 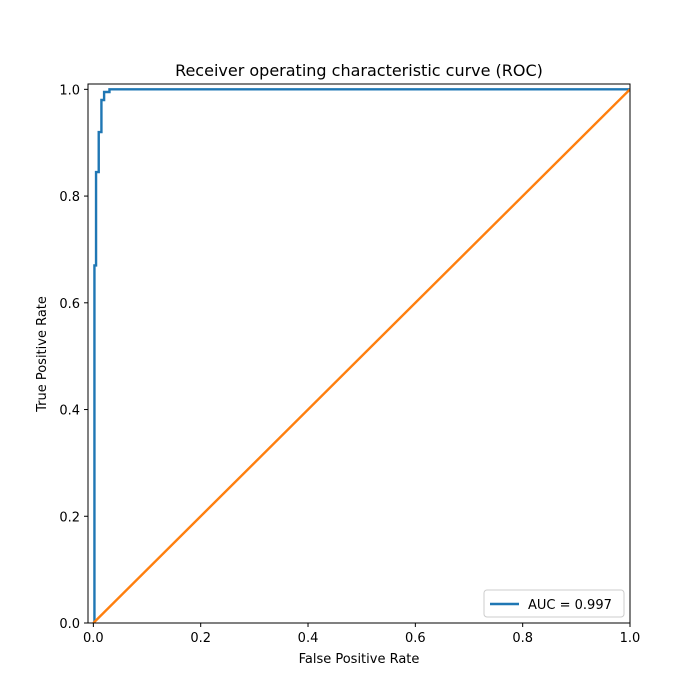 What do you see at coordinates (73, 357) in the screenshot?
I see `y-axis: 0.0 0.2 0.4 0.6 0.8 1.0` at bounding box center [73, 357].